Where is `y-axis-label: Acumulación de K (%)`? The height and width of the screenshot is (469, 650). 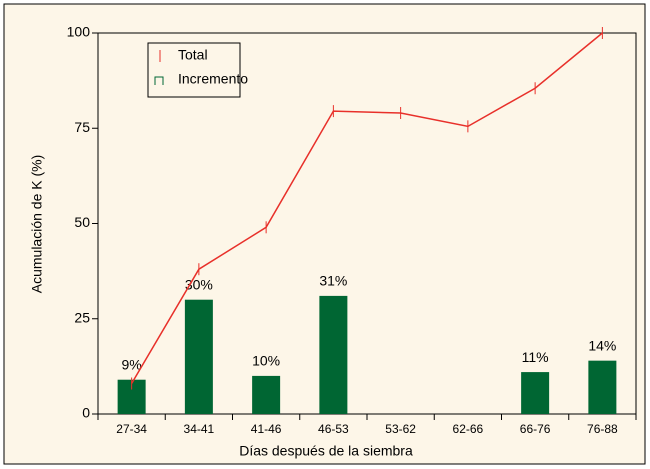 y-axis-label: Acumulación de K (%) is located at coordinates (37, 224).